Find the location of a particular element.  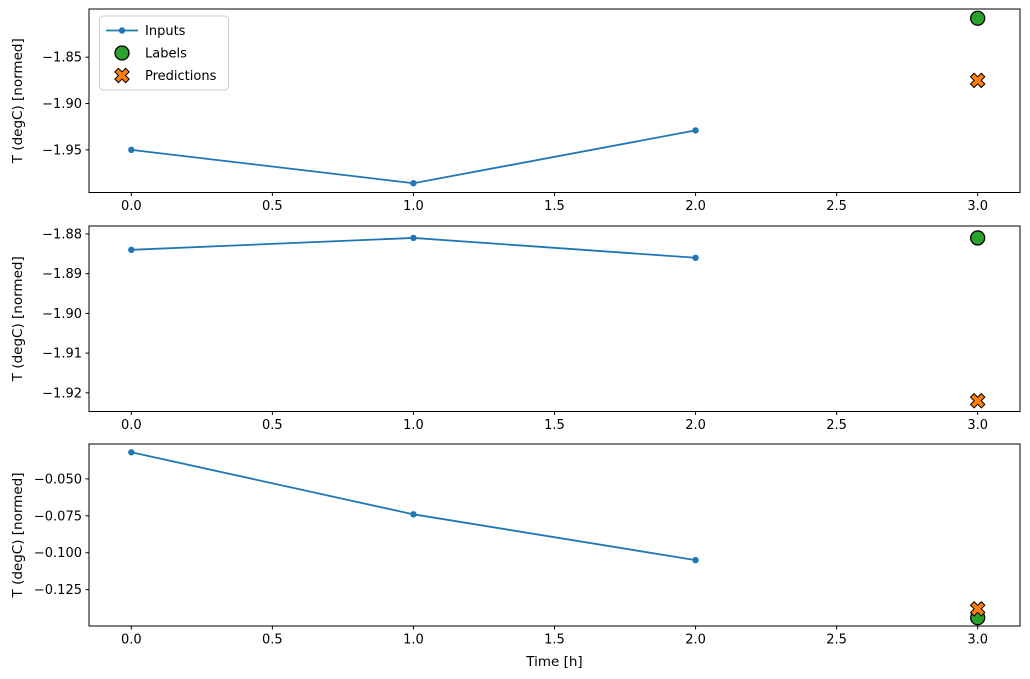

legend: Inputs Labels Predictions is located at coordinates (164, 53).